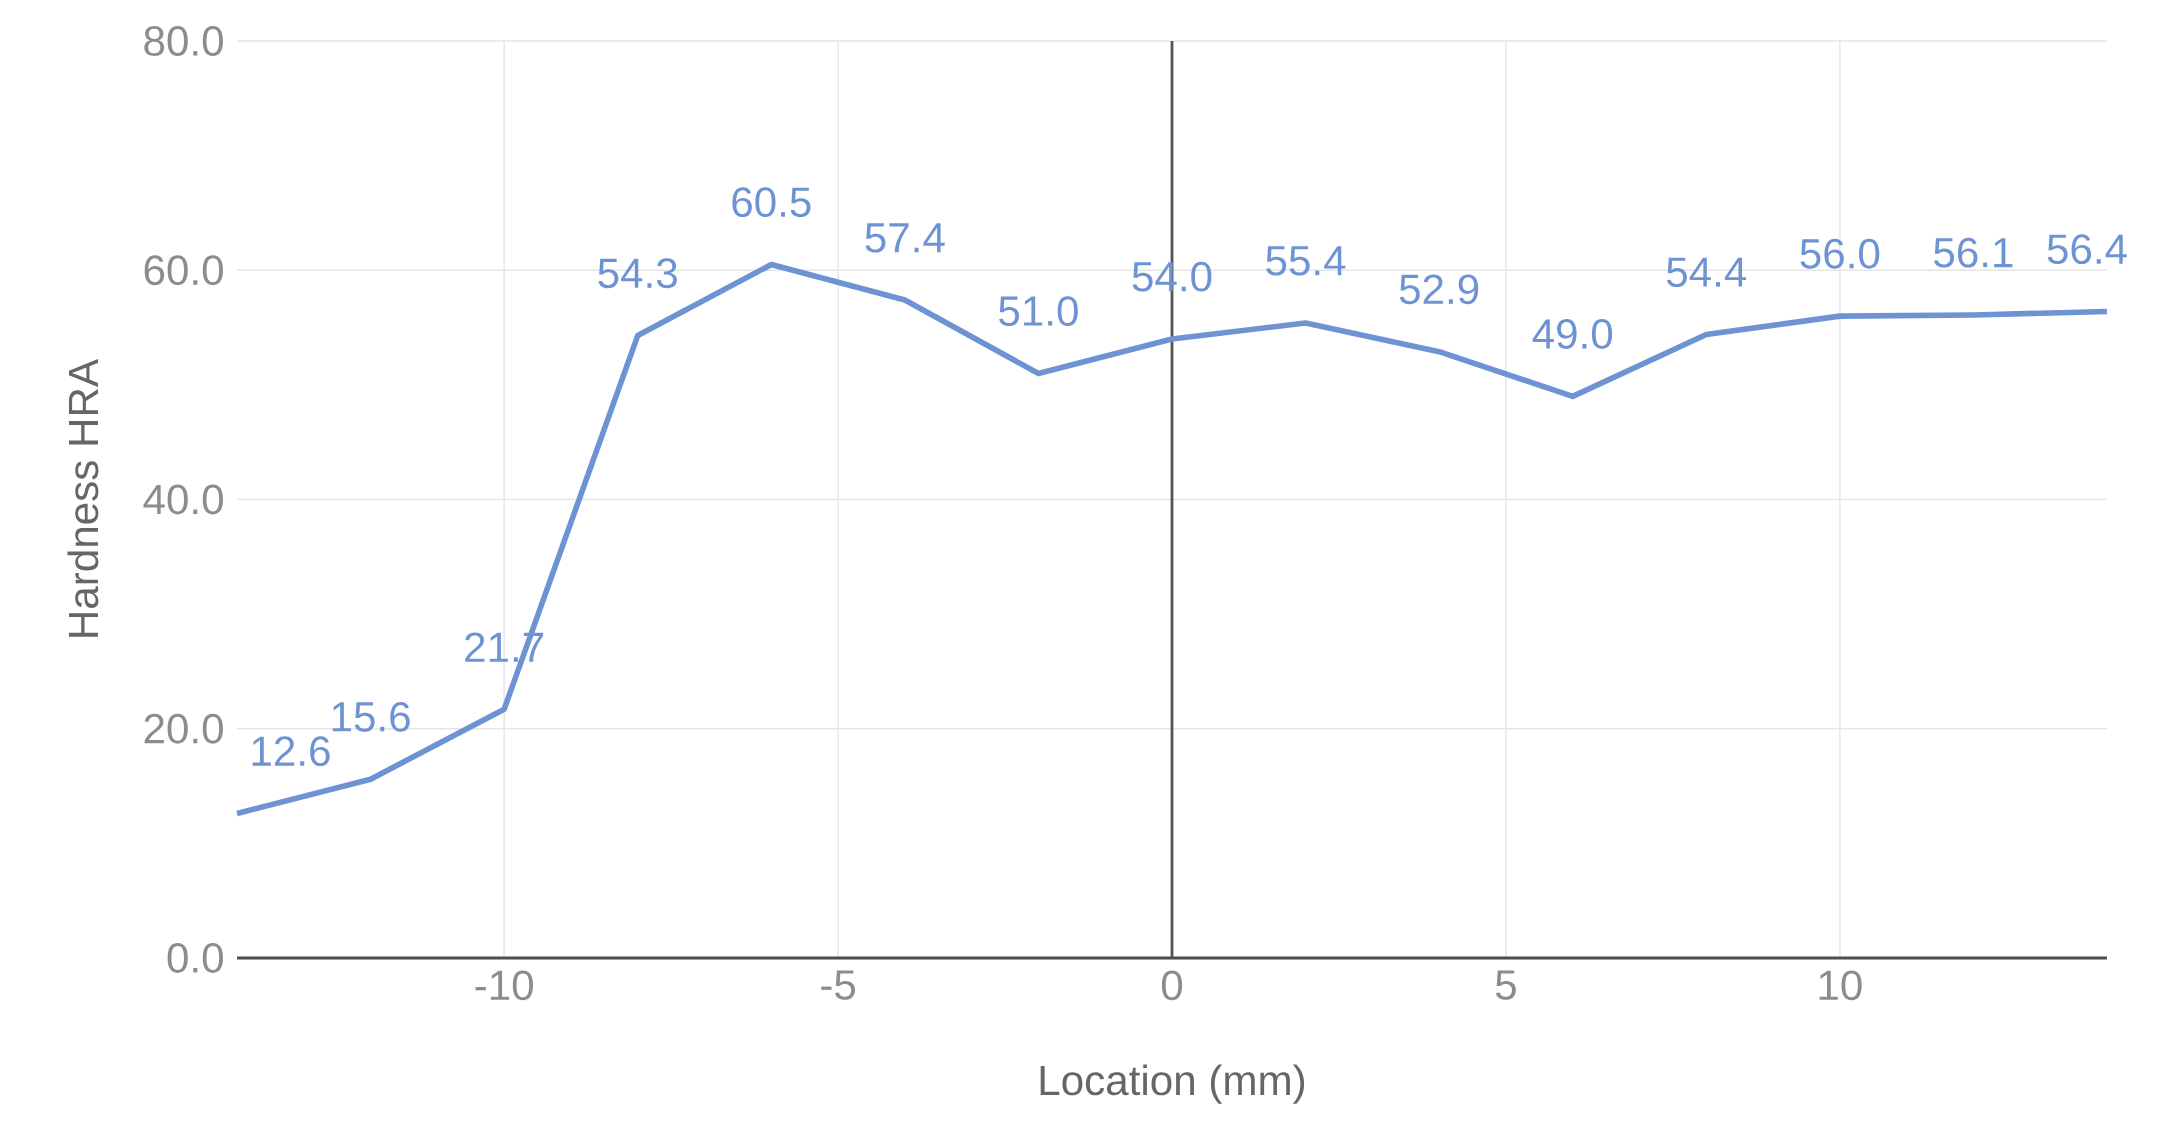 The width and height of the screenshot is (2162, 1146). Describe the element at coordinates (838, 985) in the screenshot. I see `x-tick-label: -5` at that location.